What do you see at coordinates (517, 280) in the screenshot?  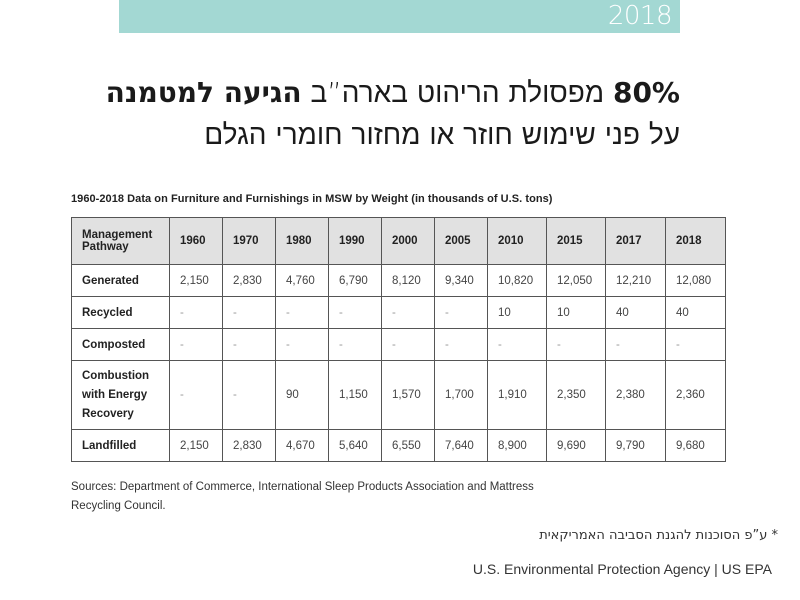 I see `table-cell: 10,820` at bounding box center [517, 280].